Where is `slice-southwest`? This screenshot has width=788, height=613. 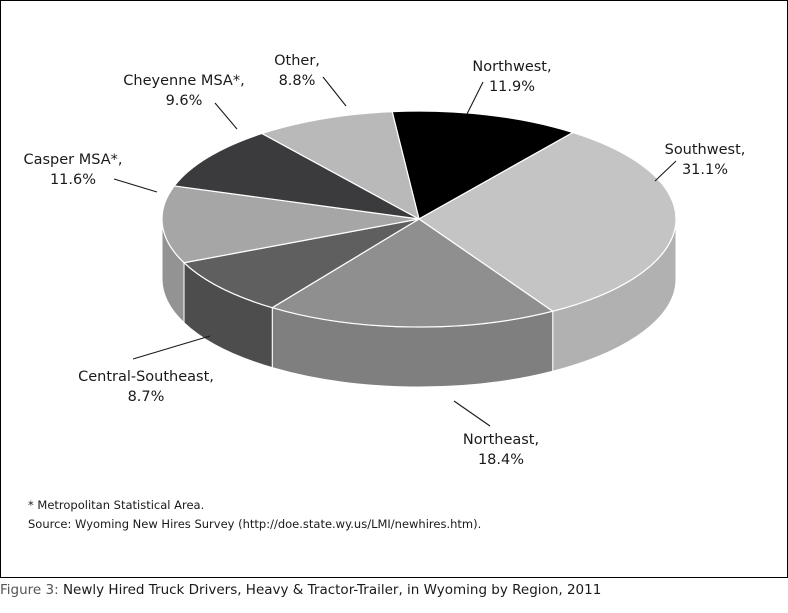 slice-southwest is located at coordinates (547, 221).